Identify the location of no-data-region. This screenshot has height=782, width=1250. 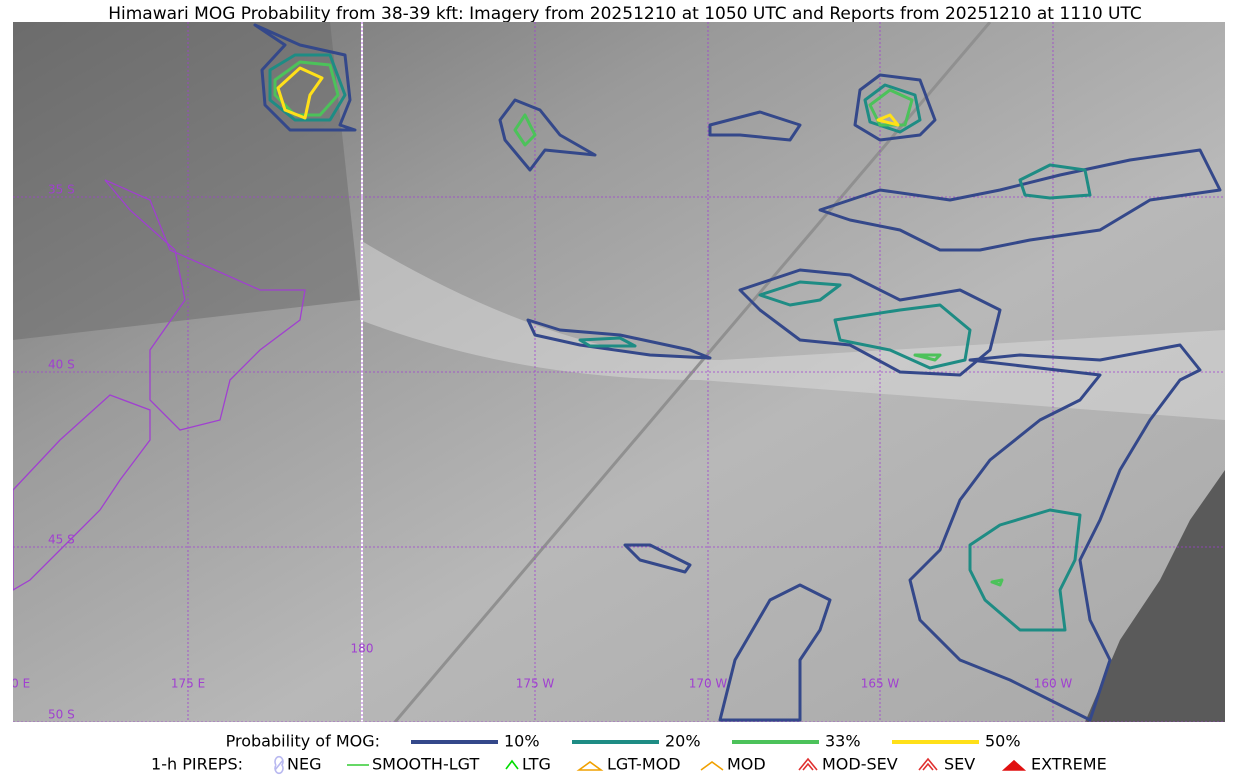
(1155, 596).